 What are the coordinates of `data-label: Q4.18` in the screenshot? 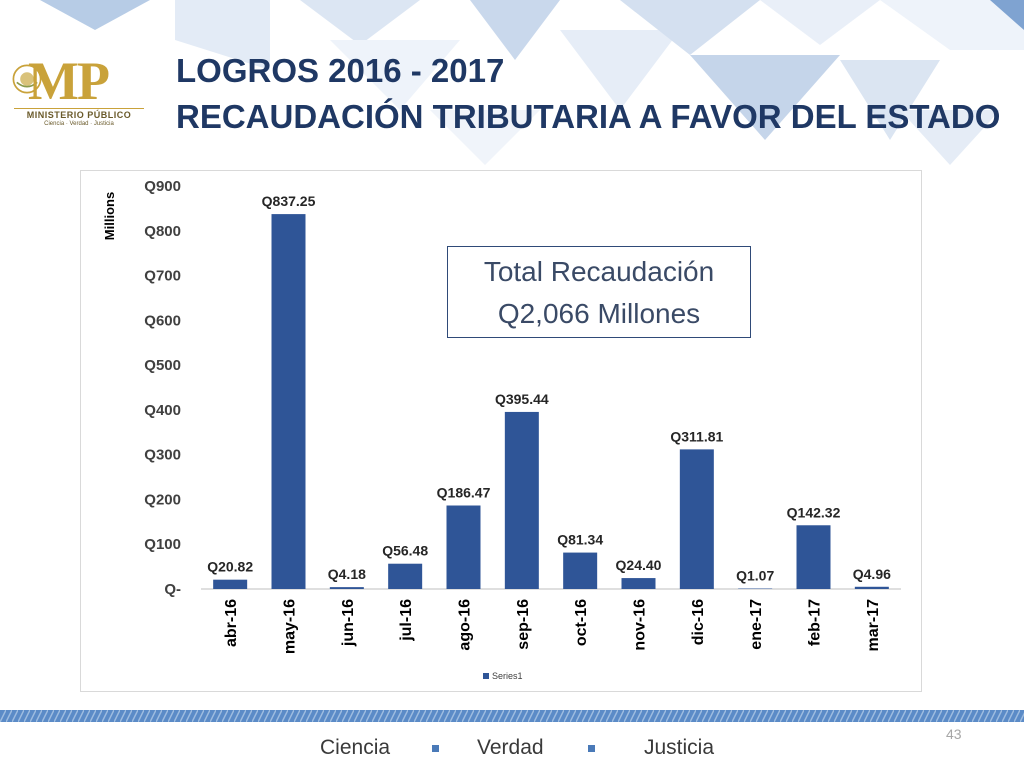 It's located at (347, 574).